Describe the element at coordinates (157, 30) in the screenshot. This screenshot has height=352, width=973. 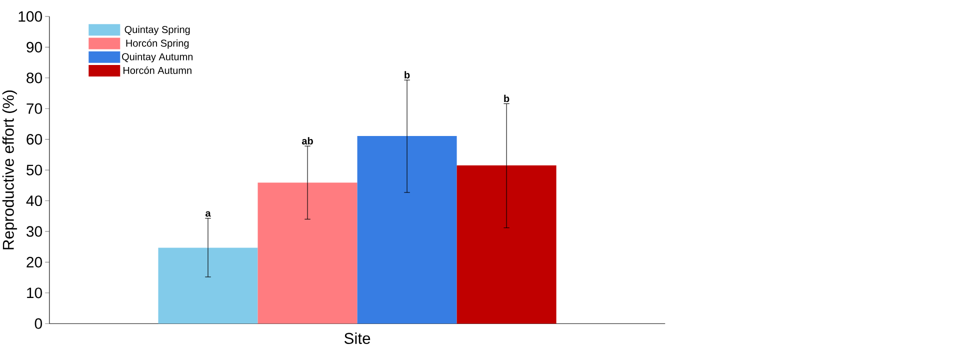
I see `legend-label: Quintay Spring` at that location.